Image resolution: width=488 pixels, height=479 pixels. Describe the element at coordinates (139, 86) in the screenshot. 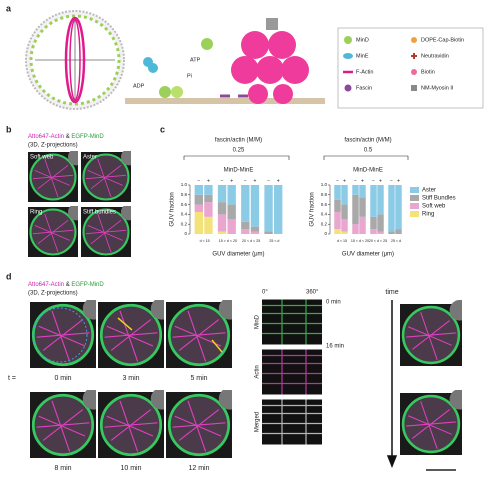

I see `reaction-label: ADP` at that location.